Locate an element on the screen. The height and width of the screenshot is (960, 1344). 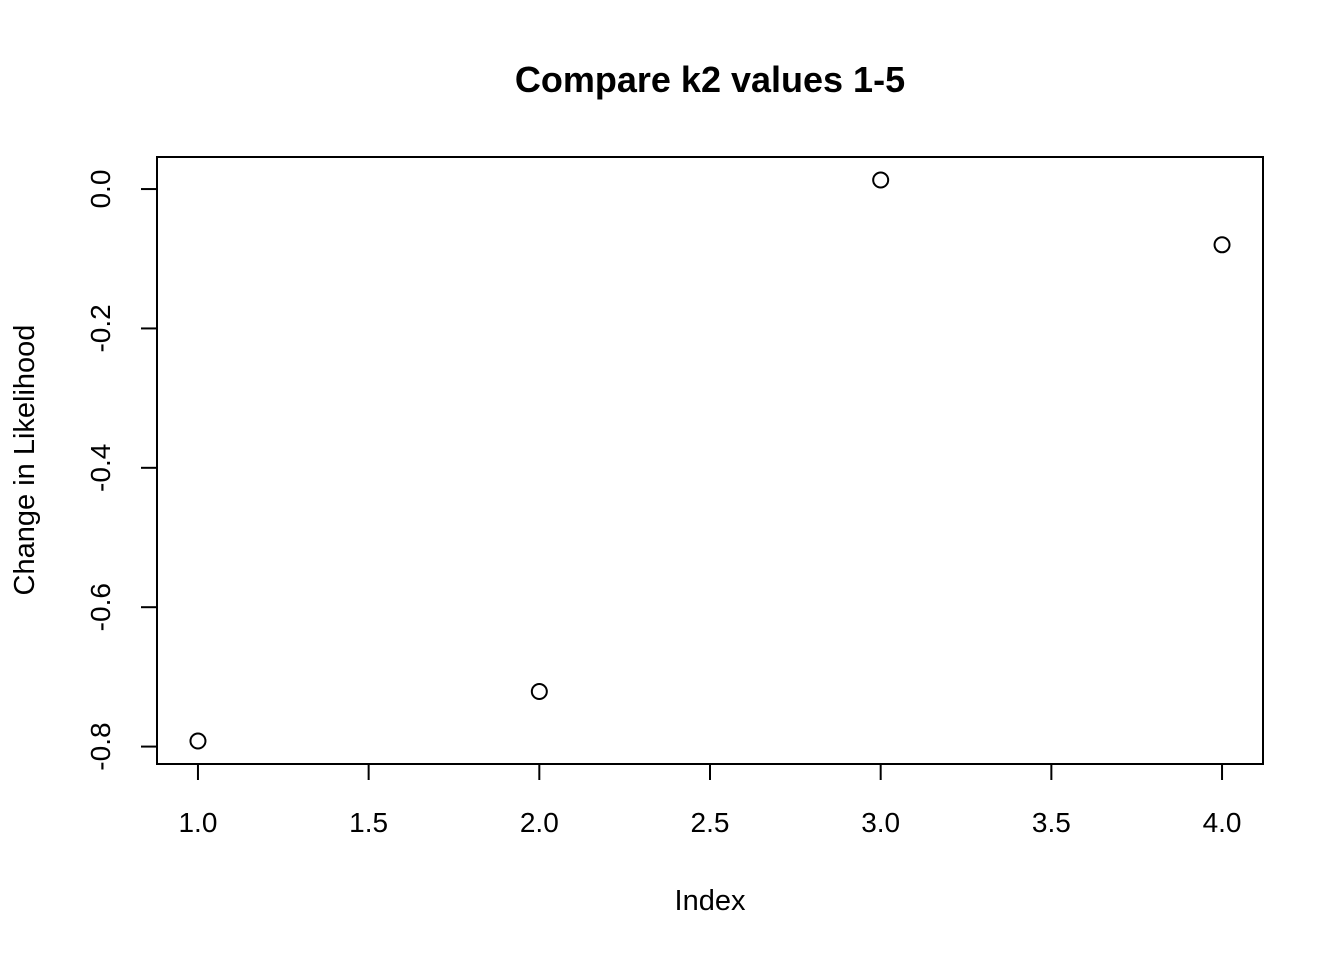
x-tick-label: 1.0 is located at coordinates (197, 822).